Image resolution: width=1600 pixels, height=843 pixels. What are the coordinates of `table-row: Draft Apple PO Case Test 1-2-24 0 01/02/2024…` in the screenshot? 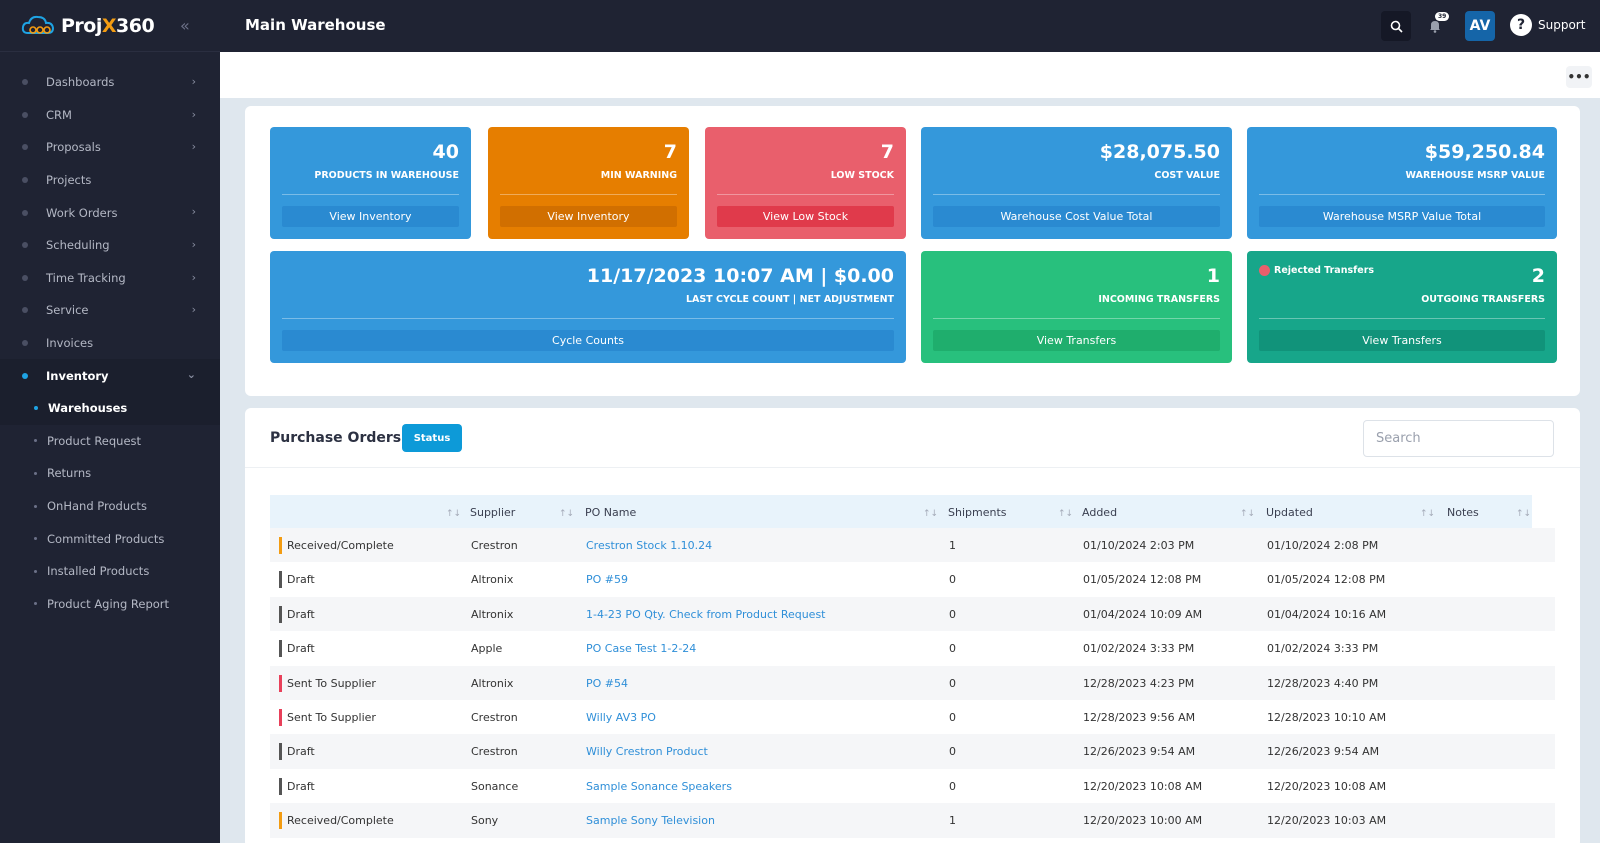 It's located at (912, 648).